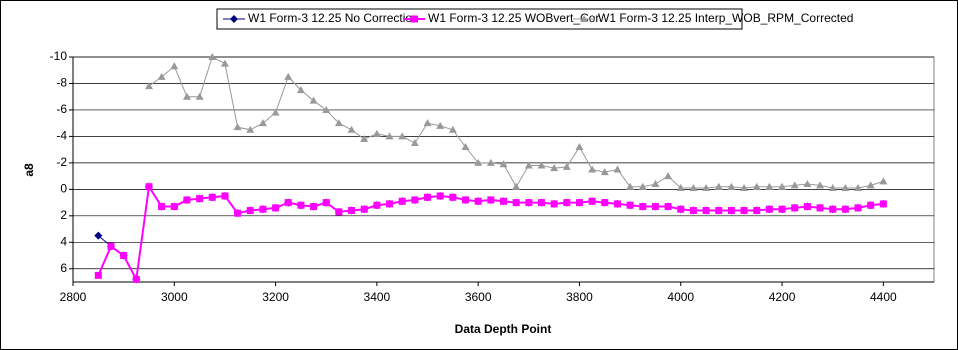 Image resolution: width=958 pixels, height=350 pixels. Describe the element at coordinates (680, 297) in the screenshot. I see `x-tick-label: 4000` at that location.